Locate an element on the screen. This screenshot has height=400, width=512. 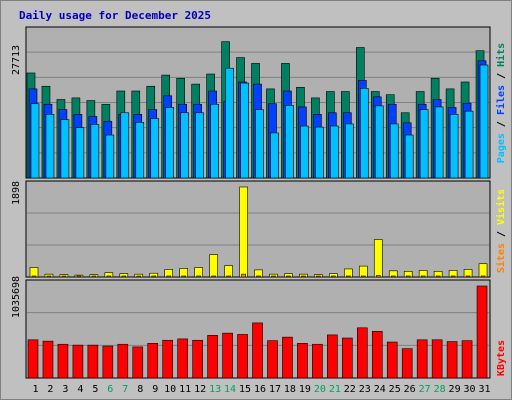
day-label: 31 is located at coordinates (484, 389).